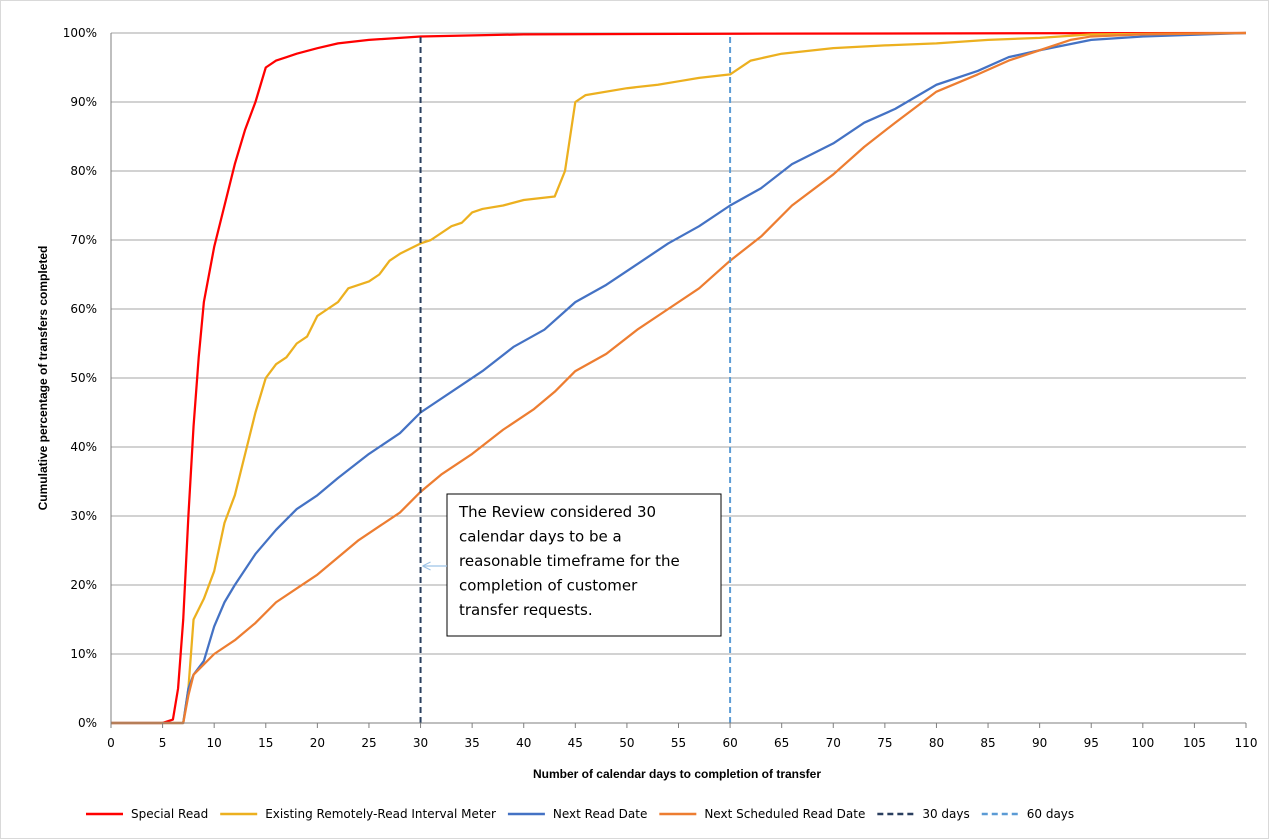 The width and height of the screenshot is (1269, 840). Describe the element at coordinates (83, 240) in the screenshot. I see `y-tick-label: 70%` at that location.